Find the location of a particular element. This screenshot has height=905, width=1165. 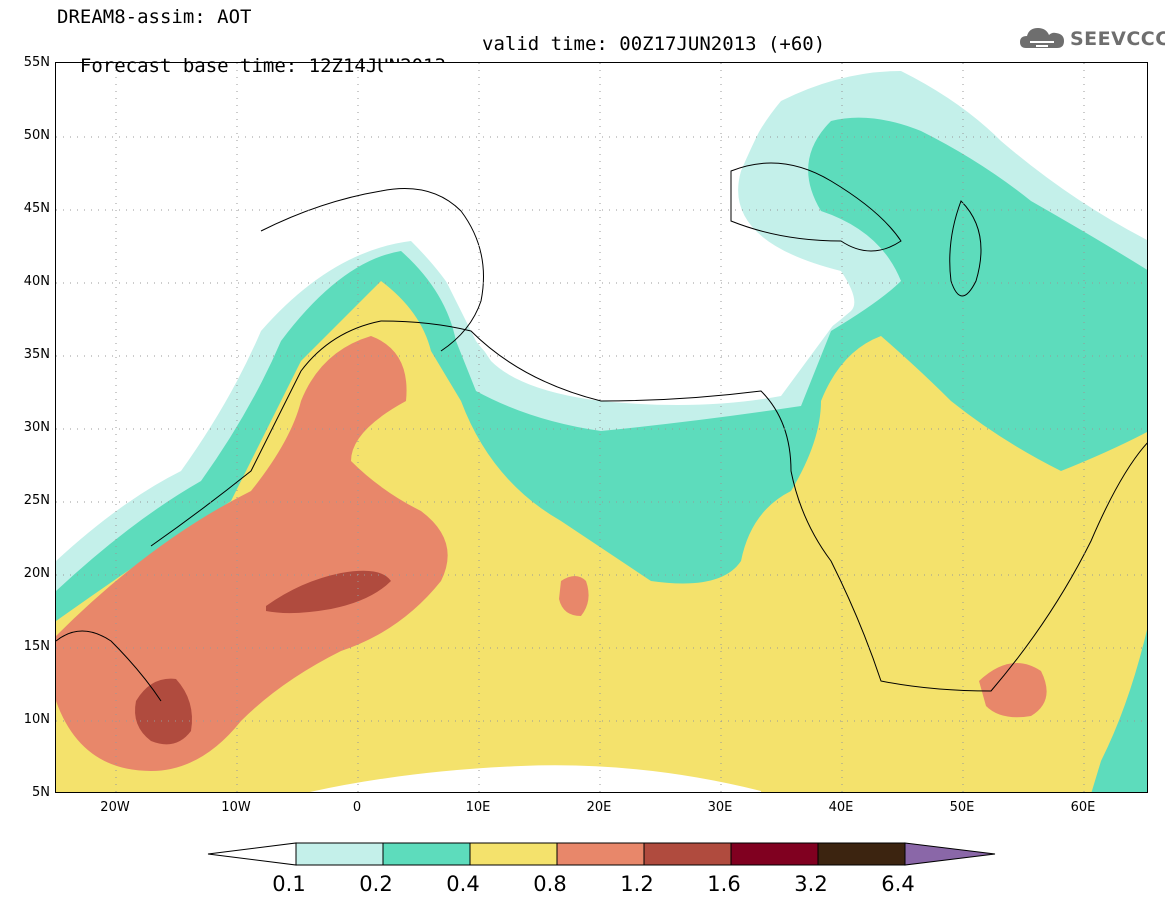

seevccc-logo: SEEVCCC is located at coordinates (1091, 39).